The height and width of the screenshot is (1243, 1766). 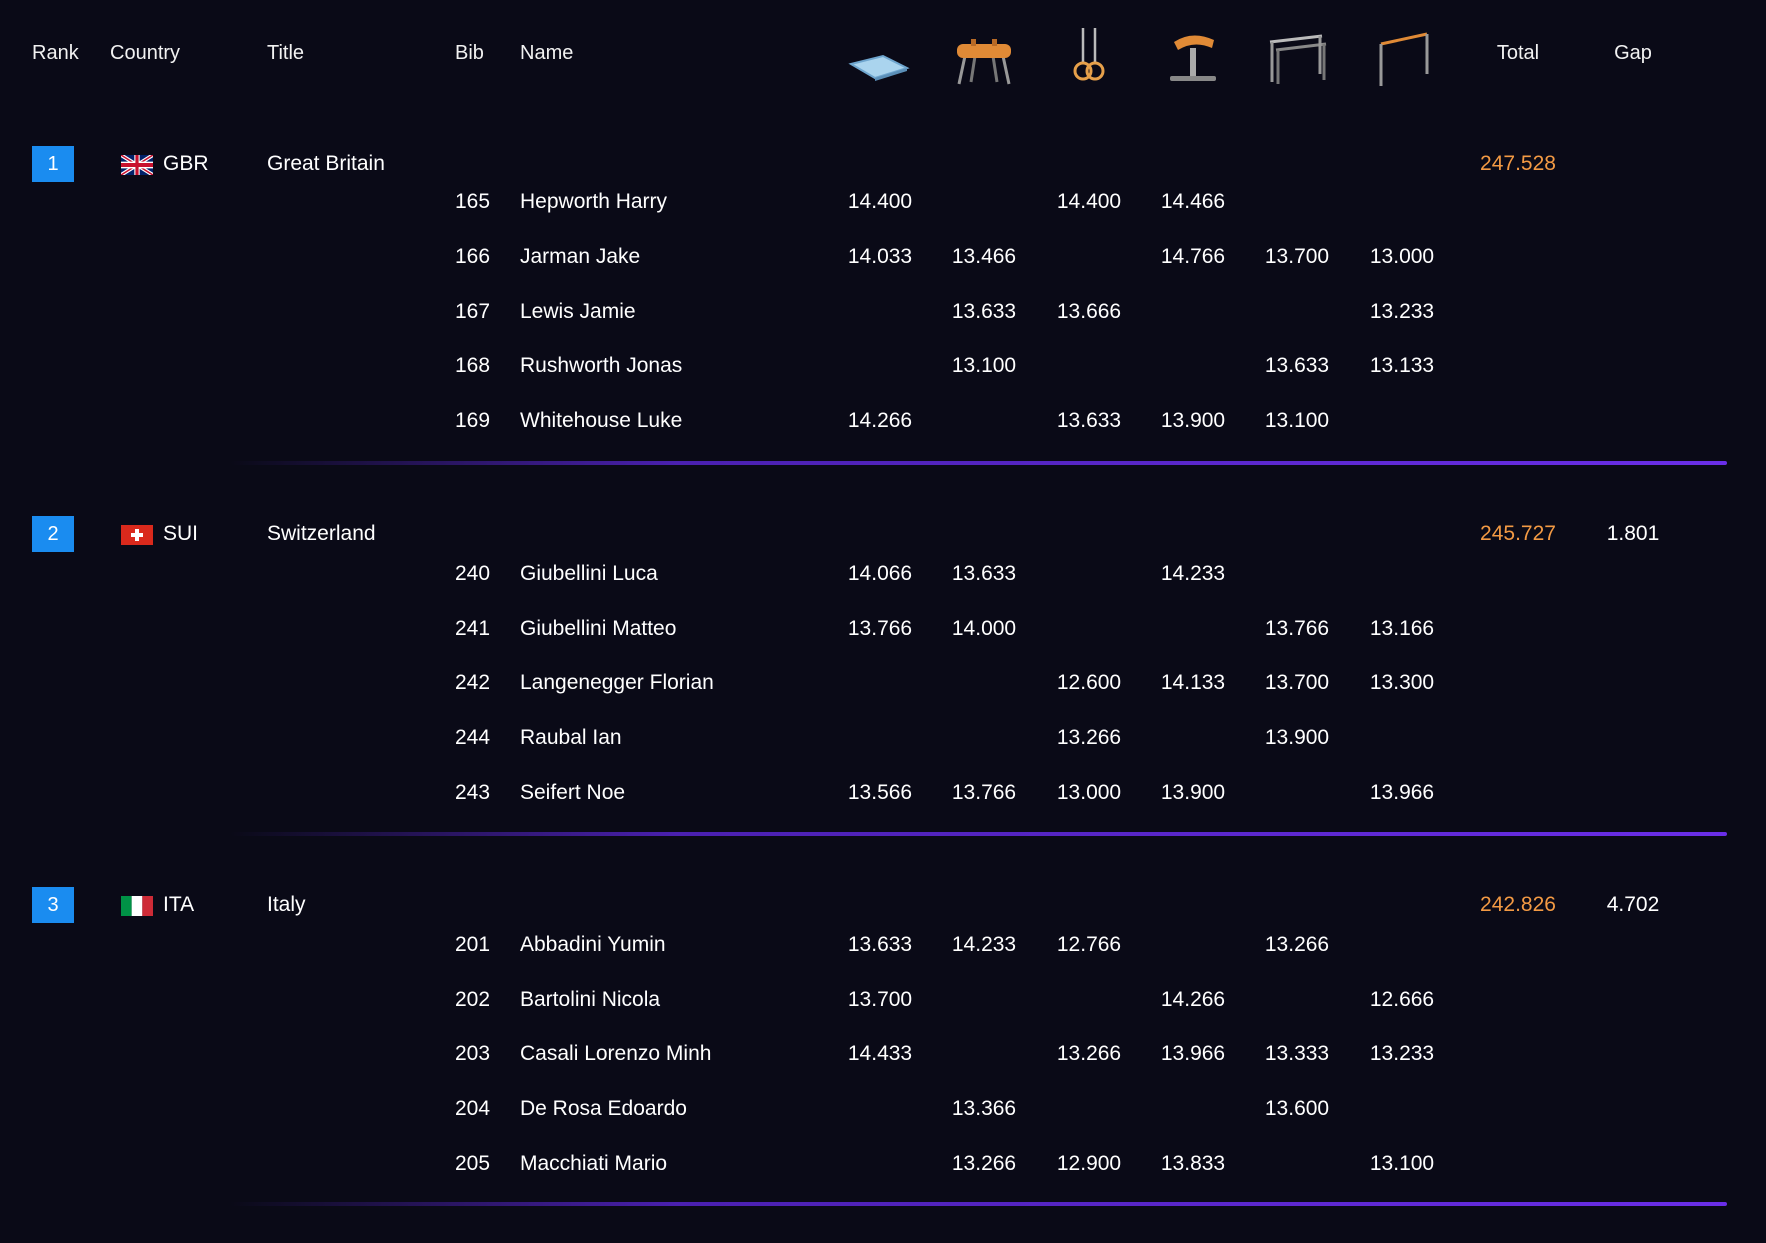 What do you see at coordinates (883, 1124) in the screenshot?
I see `athlete-row: 204 De Rosa Edoardo 13.366 13.600` at bounding box center [883, 1124].